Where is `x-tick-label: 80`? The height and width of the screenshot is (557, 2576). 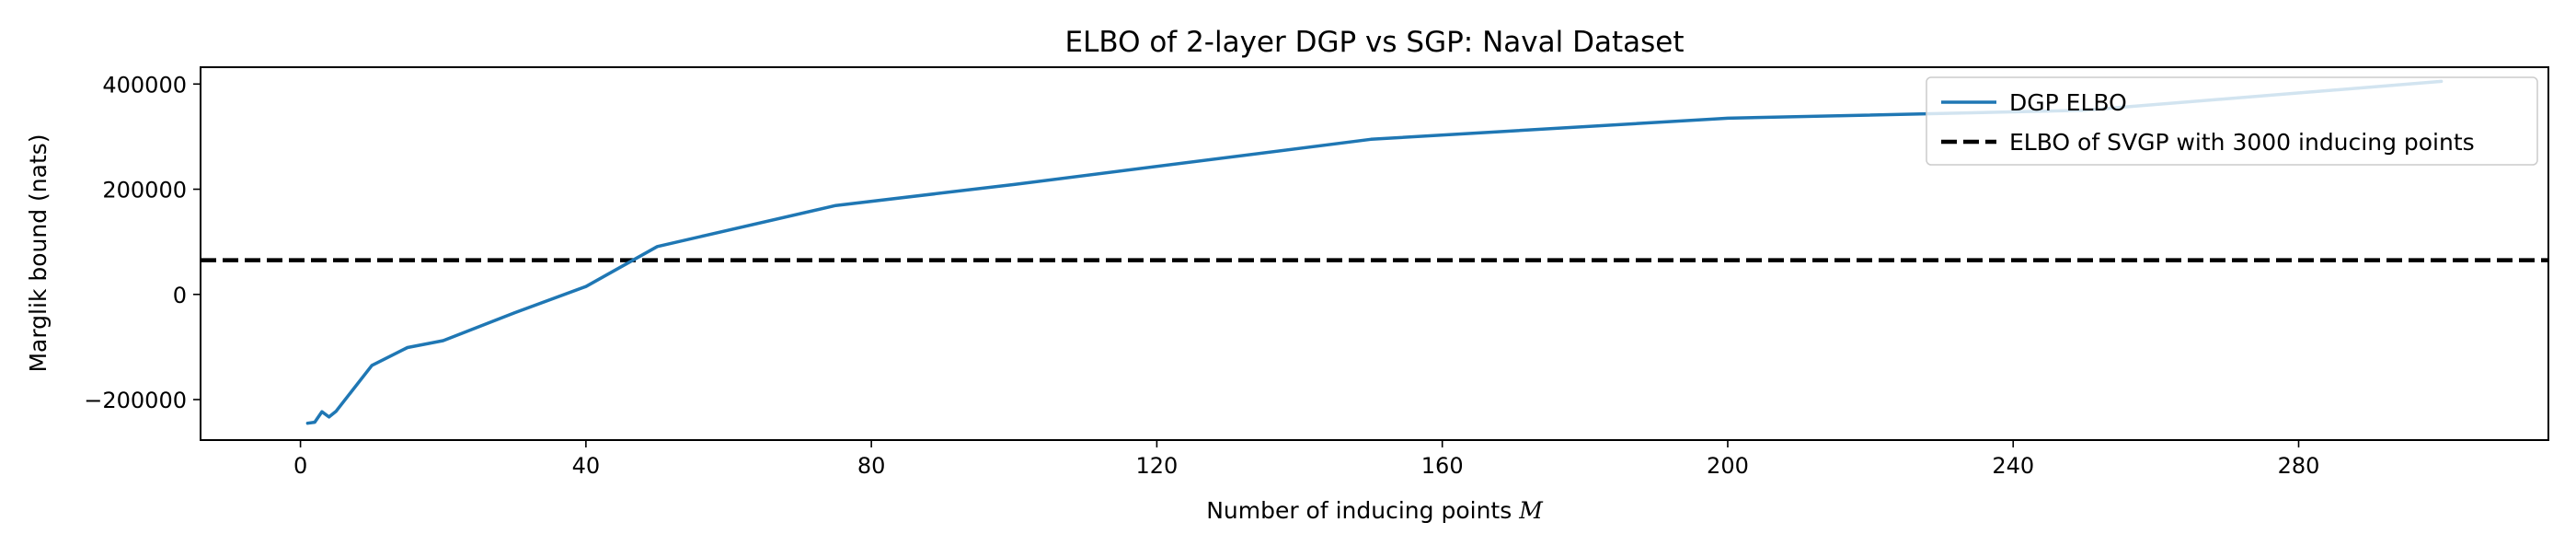 x-tick-label: 80 is located at coordinates (871, 466).